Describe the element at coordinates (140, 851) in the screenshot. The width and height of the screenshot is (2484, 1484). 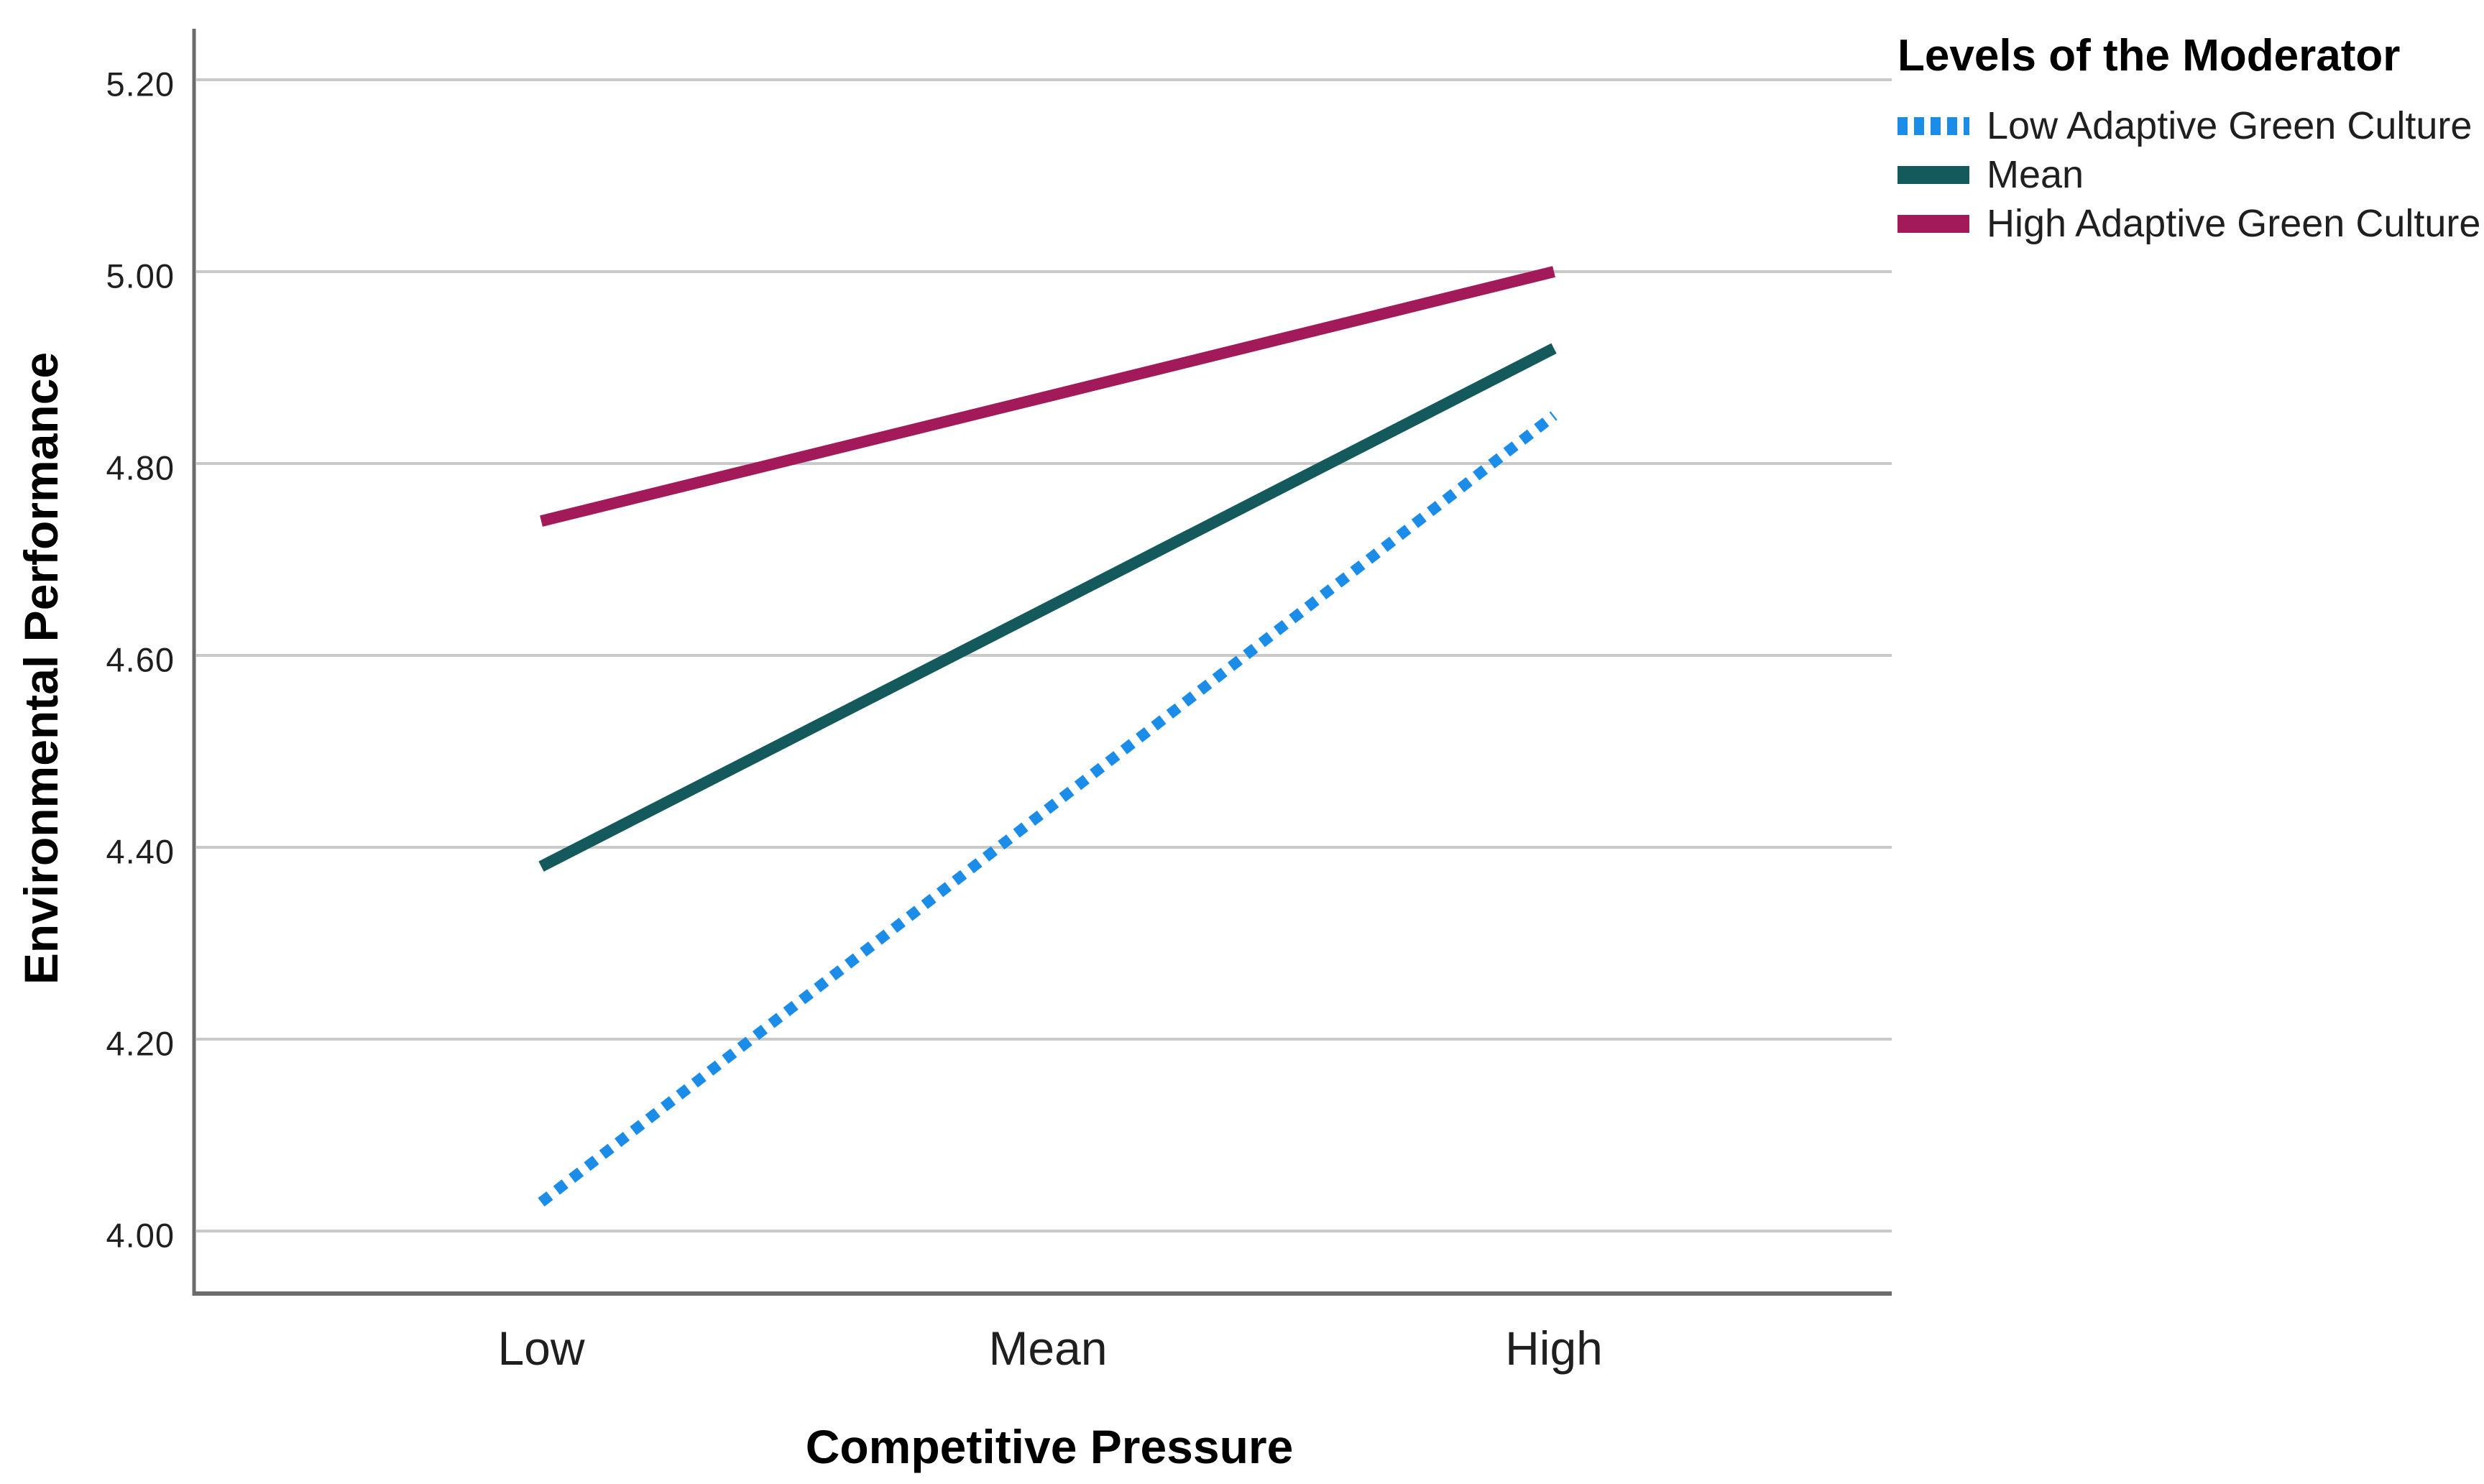
I see `y-tick-label: 4.40` at that location.